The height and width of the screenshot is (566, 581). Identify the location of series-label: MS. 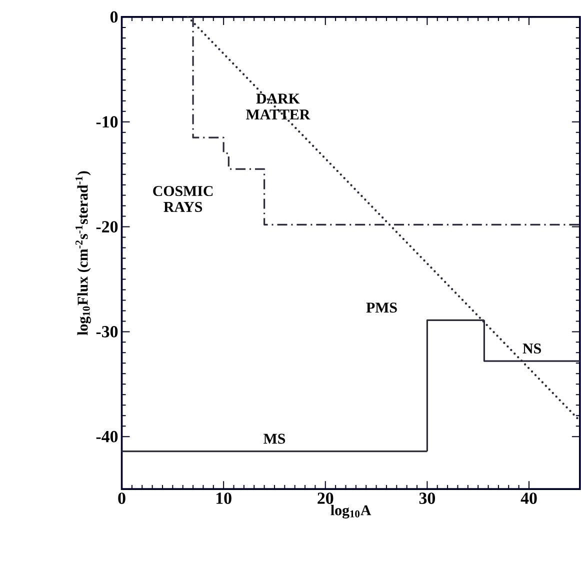
(275, 439).